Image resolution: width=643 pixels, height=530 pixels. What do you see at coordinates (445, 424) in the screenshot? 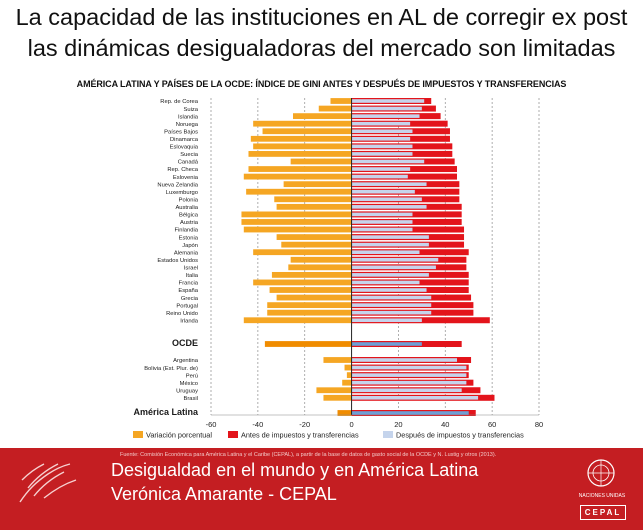
I see `x-tick-label: 40` at bounding box center [445, 424].